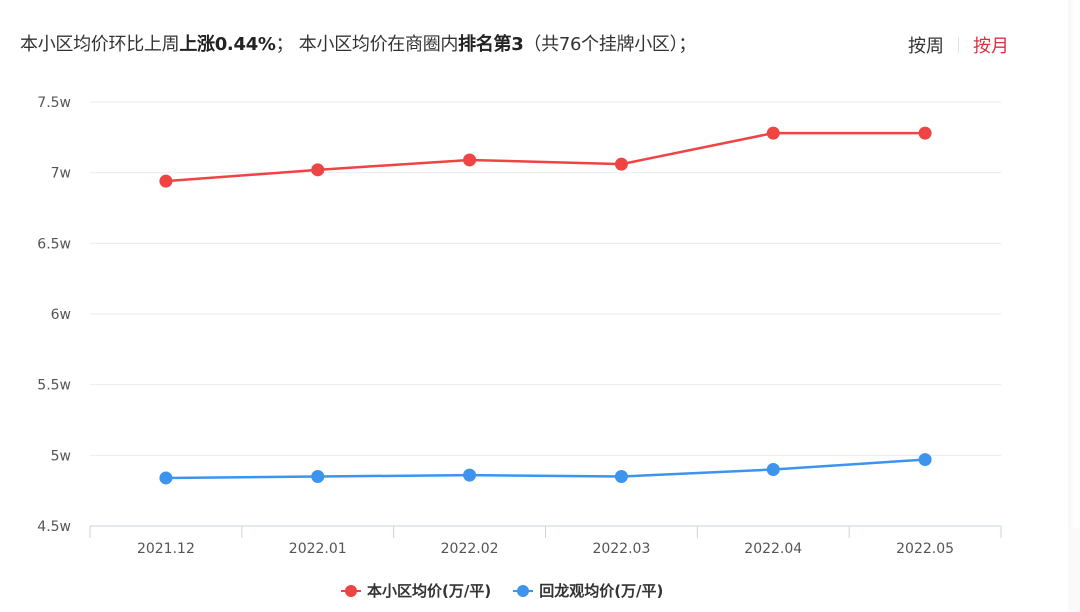 This screenshot has width=1080, height=612. What do you see at coordinates (61, 315) in the screenshot?
I see `y-tick-label: 6w` at bounding box center [61, 315].